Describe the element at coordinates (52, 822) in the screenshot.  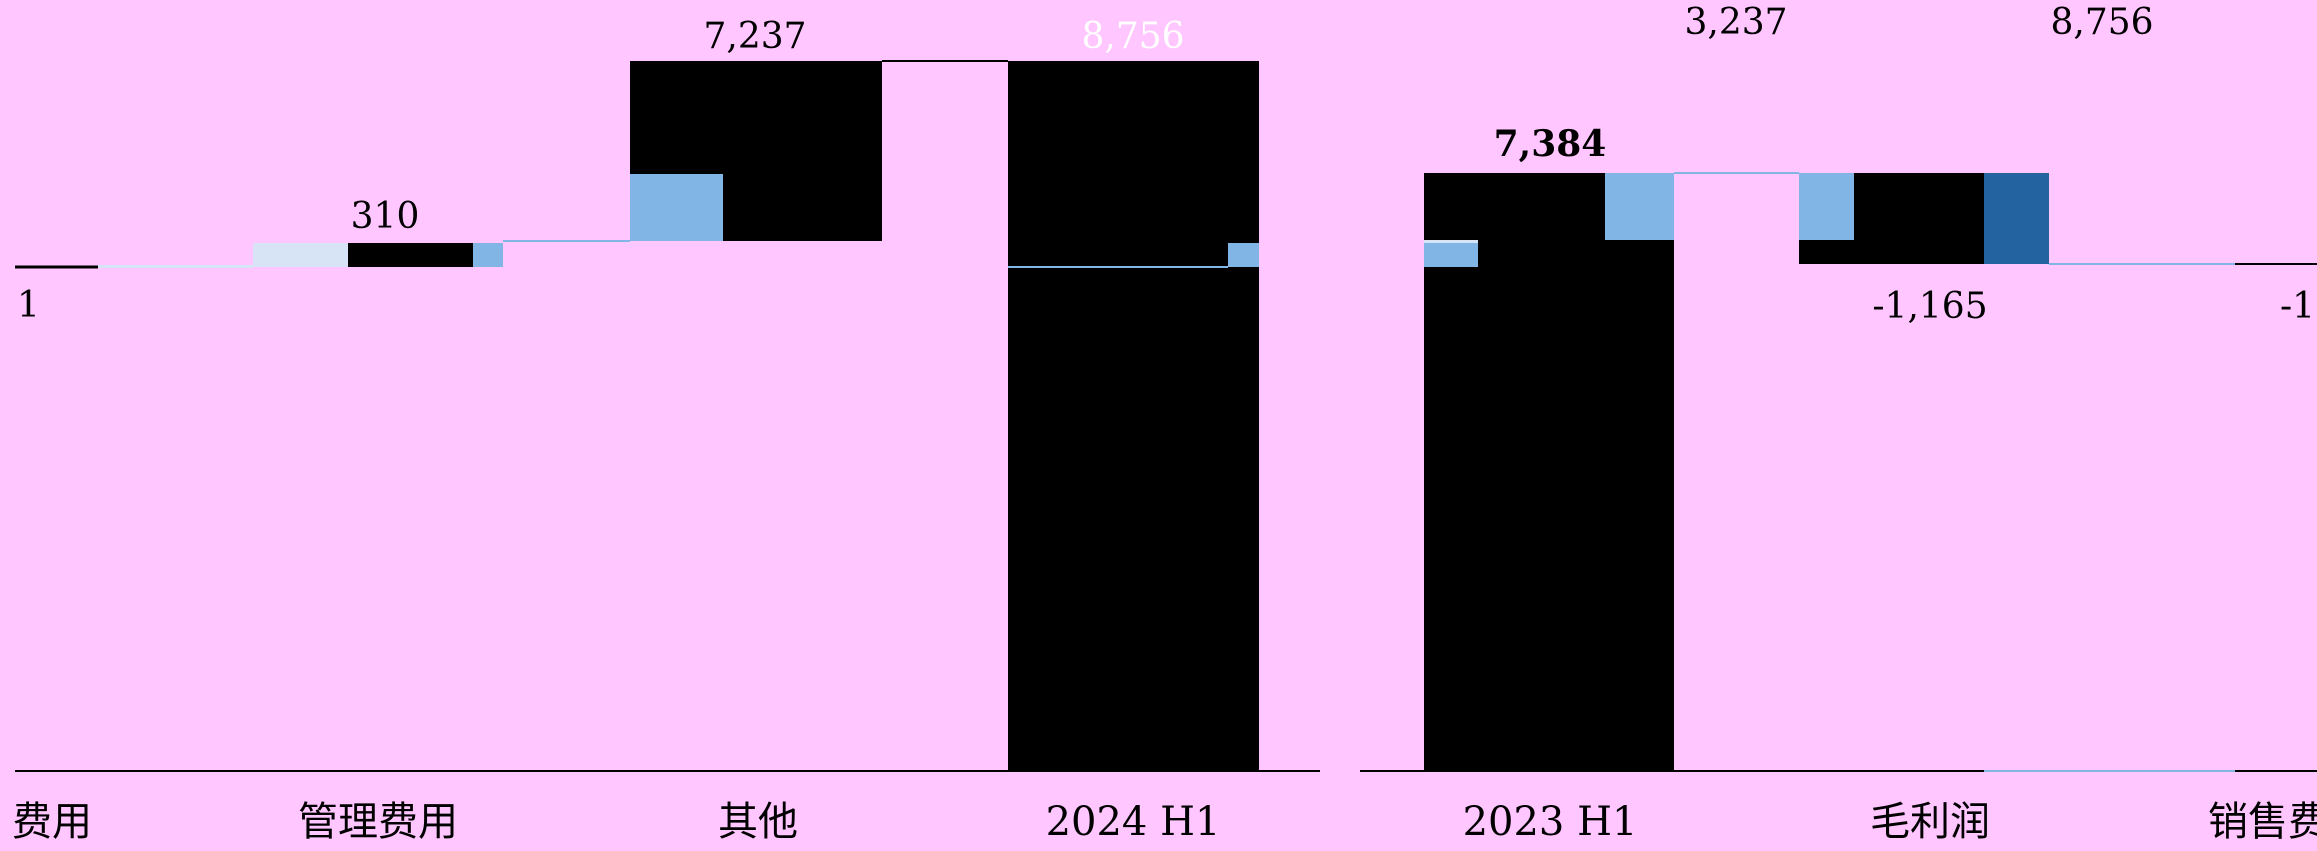
I see `tick-label-fee: 费用` at that location.